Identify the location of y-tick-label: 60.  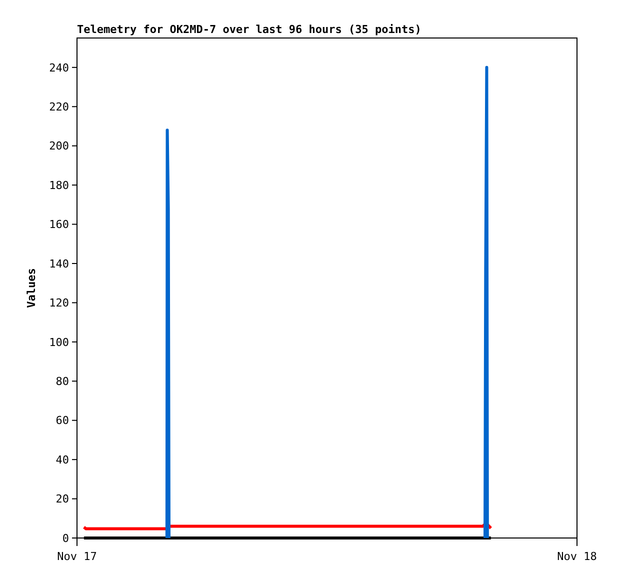
(62, 421).